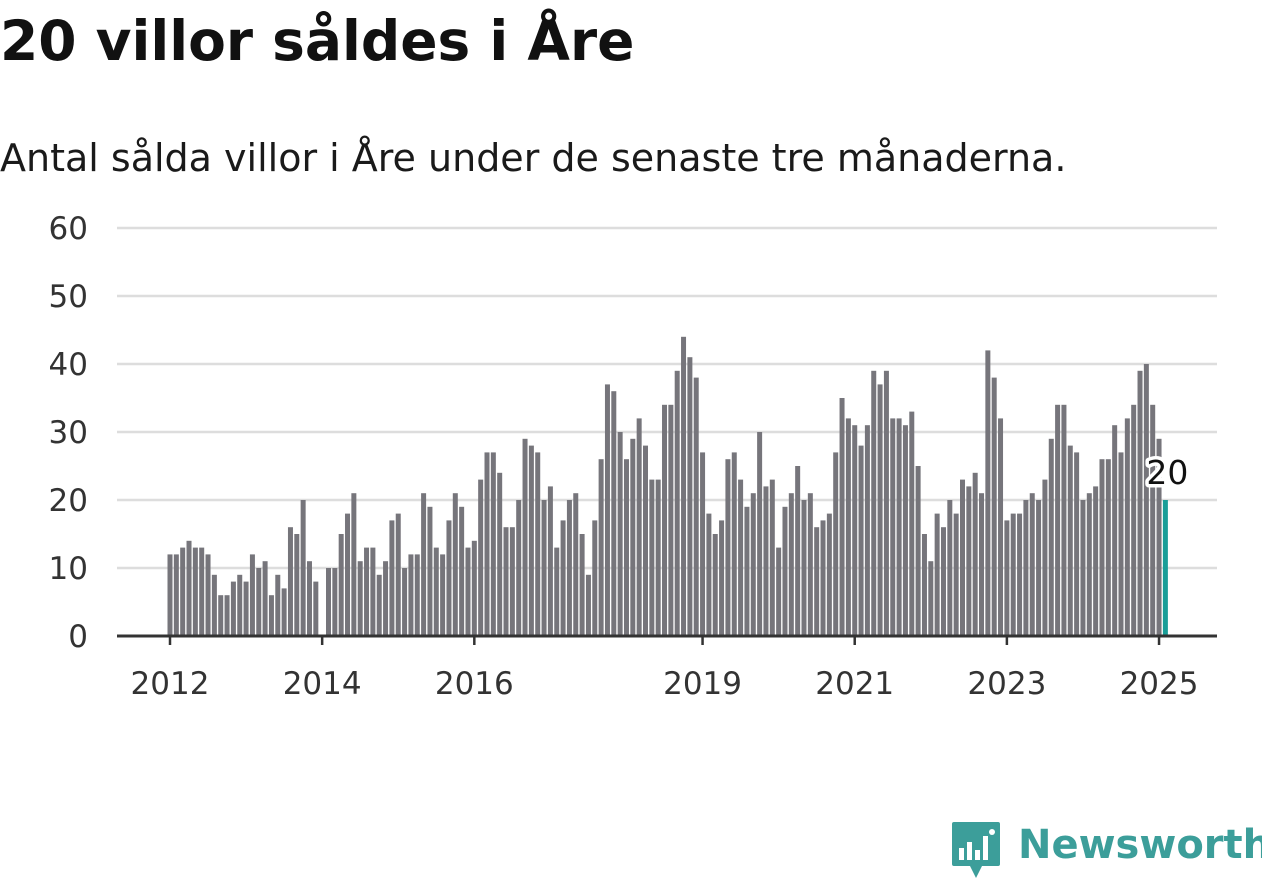 The image size is (1262, 882). What do you see at coordinates (322, 684) in the screenshot?
I see `x-tick-label: 2014` at bounding box center [322, 684].